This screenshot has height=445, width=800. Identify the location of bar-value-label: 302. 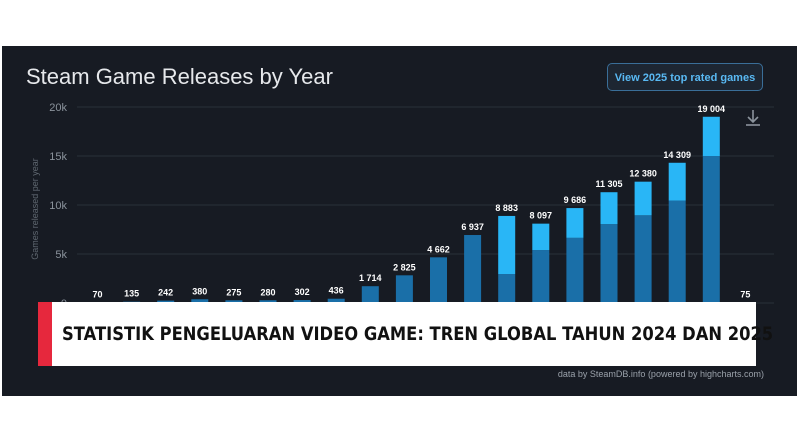
(302, 292).